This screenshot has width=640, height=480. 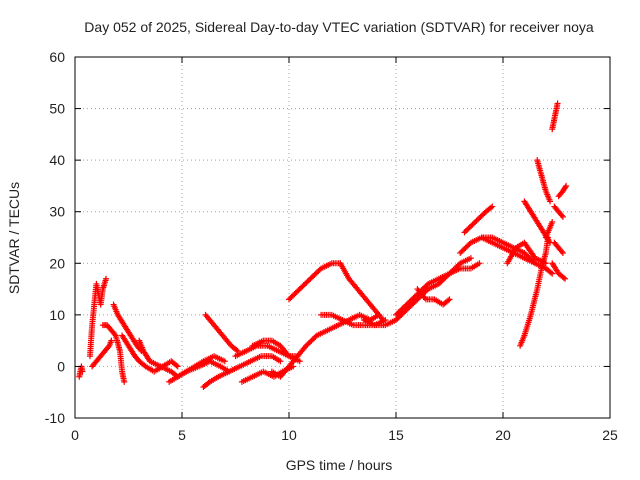 What do you see at coordinates (221, 332) in the screenshot?
I see `series-s9` at bounding box center [221, 332].